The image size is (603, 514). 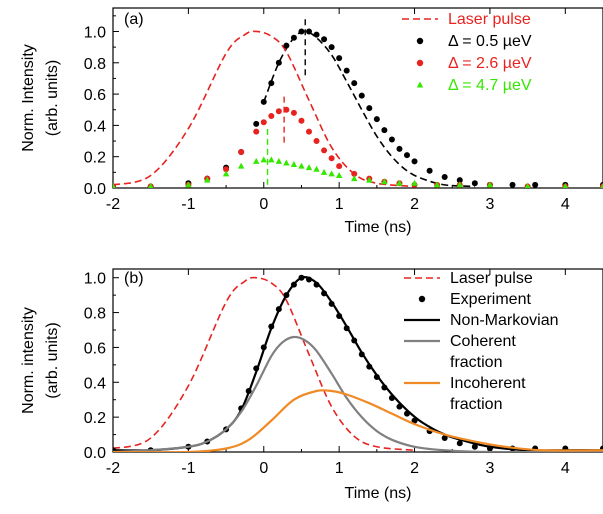 I want to click on x-tick-label: -1, so click(x=188, y=204).